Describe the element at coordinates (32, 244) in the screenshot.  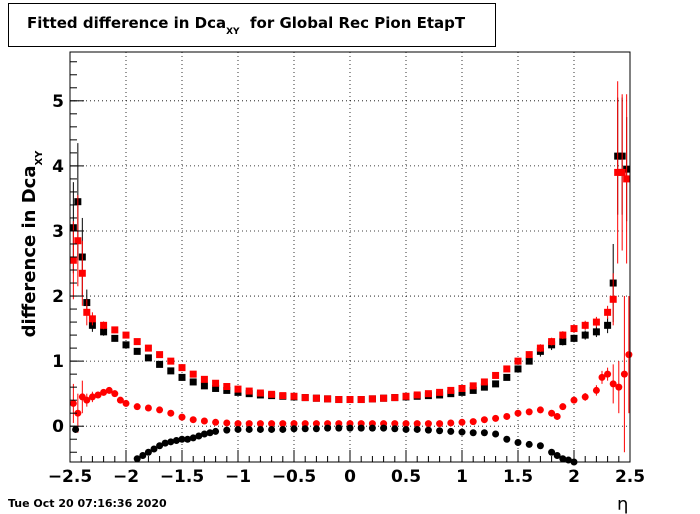
I see `y-axis-label: difference in DcaXY` at that location.